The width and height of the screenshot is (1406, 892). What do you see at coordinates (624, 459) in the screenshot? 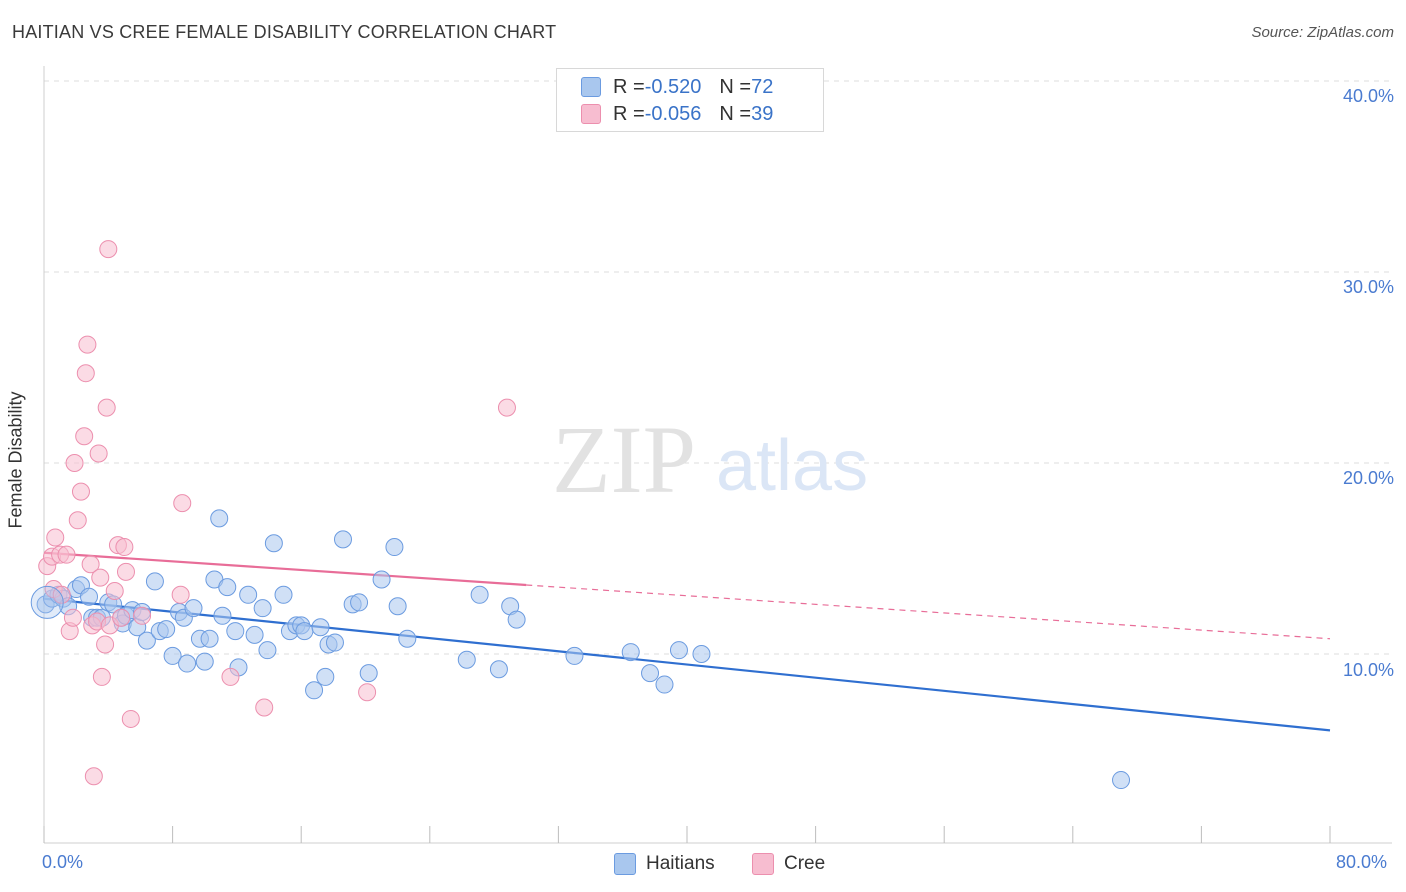
I see `watermark-zip: ZIP` at bounding box center [624, 459].